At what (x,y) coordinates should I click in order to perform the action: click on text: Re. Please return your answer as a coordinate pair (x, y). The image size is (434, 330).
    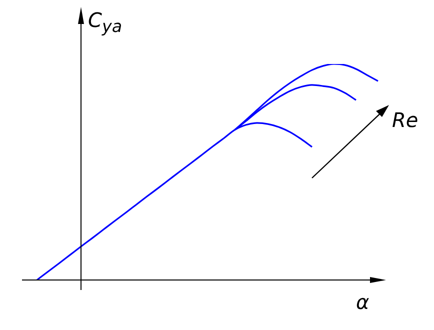
    Looking at the image, I should click on (405, 120).